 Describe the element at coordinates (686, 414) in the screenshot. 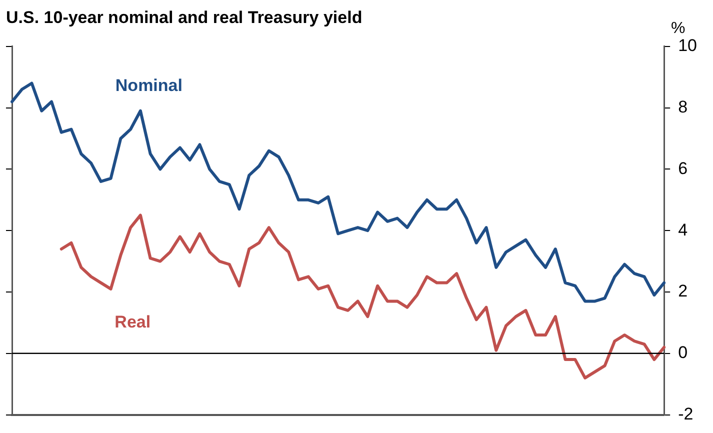

I see `y-tick-label: -2` at that location.